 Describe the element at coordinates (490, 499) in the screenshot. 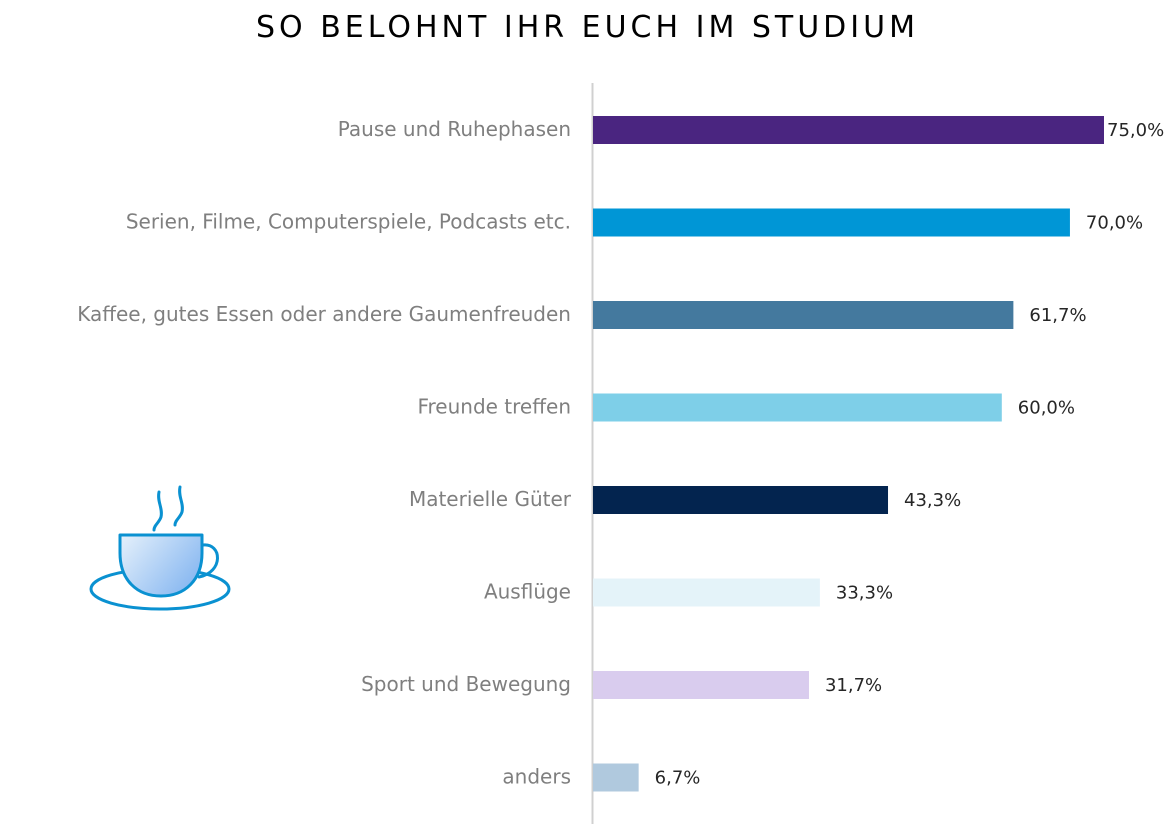

I see `category-label: Materielle Güter` at that location.